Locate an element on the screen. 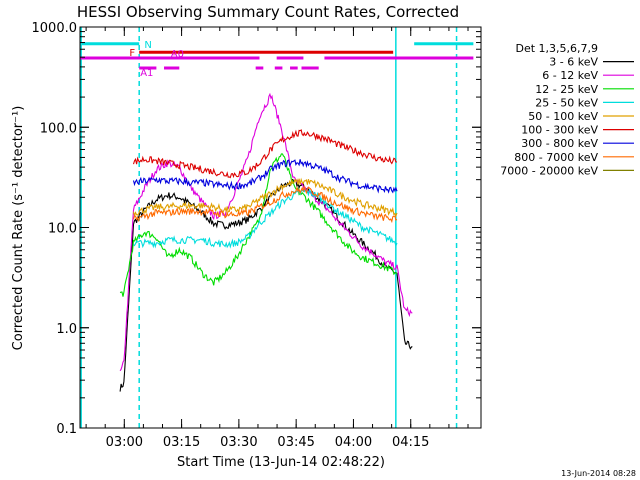 This screenshot has width=640, height=480. x-tick-label: 04:15 is located at coordinates (410, 442).